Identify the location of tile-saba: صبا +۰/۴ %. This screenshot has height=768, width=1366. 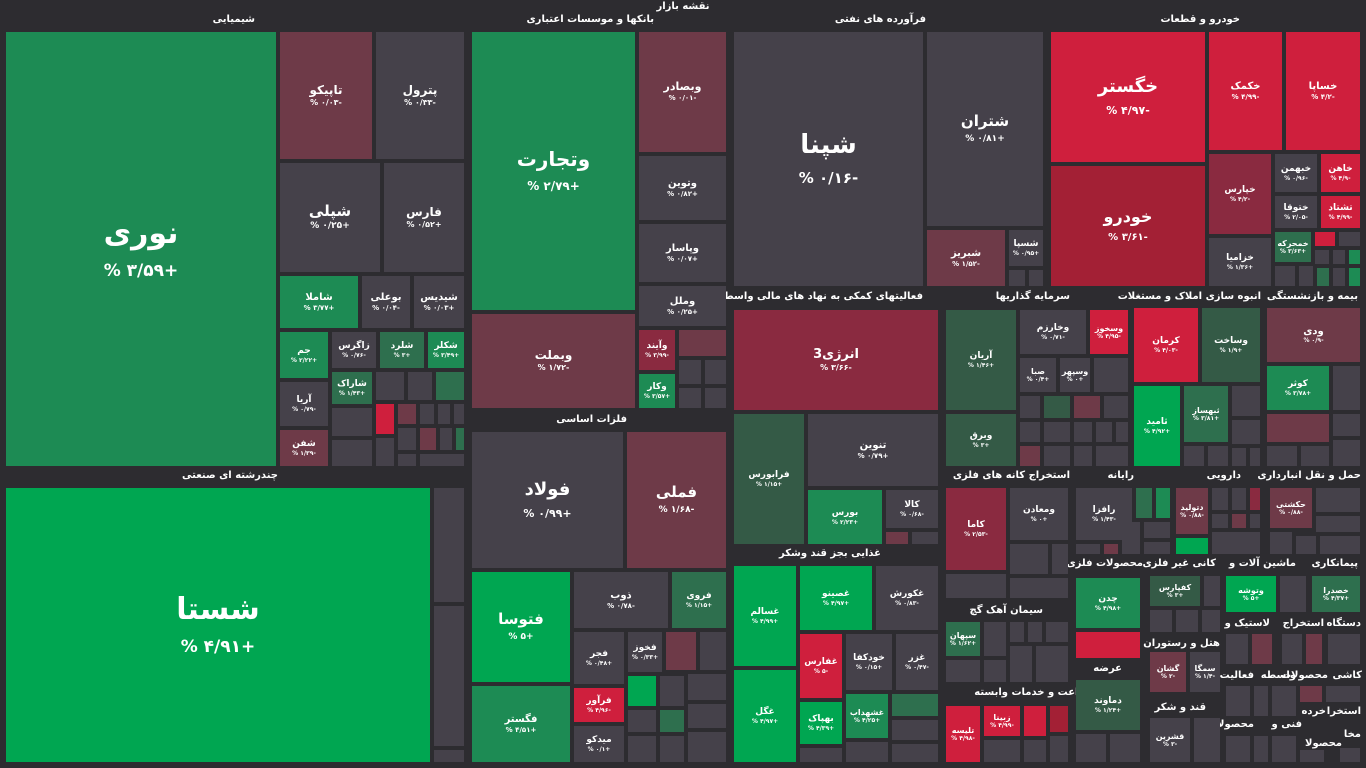
(1038, 375).